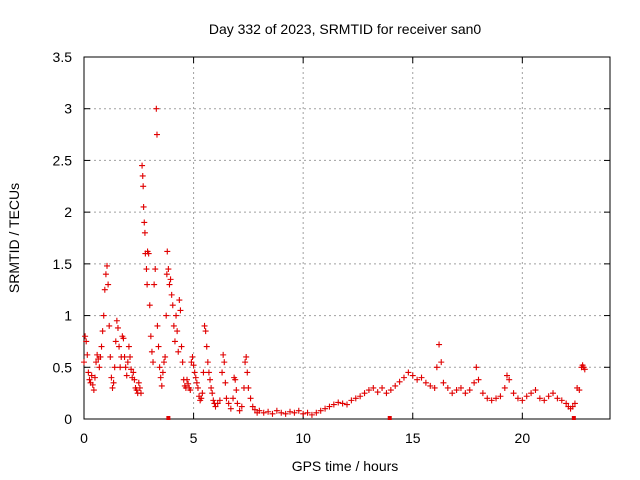 Image resolution: width=640 pixels, height=480 pixels. What do you see at coordinates (84, 438) in the screenshot?
I see `x-tick-label: 0` at bounding box center [84, 438].